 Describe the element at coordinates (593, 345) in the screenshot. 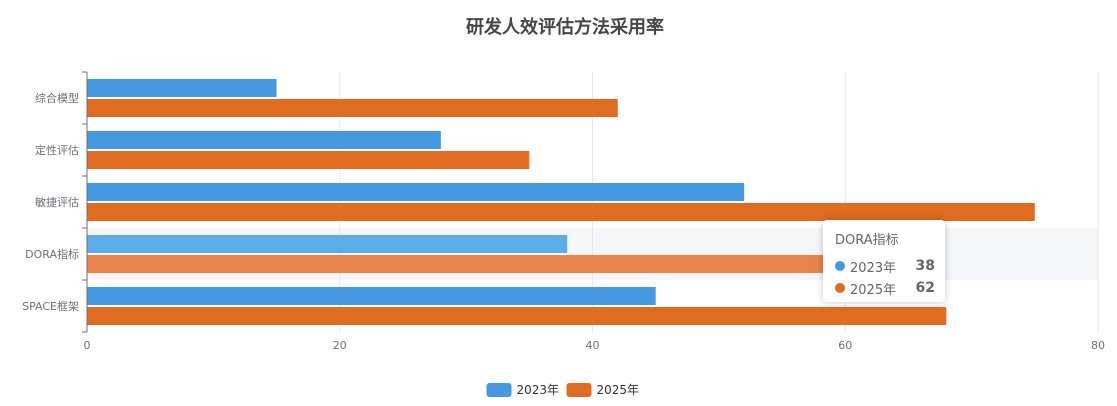

I see `x-tick-label: 40` at that location.